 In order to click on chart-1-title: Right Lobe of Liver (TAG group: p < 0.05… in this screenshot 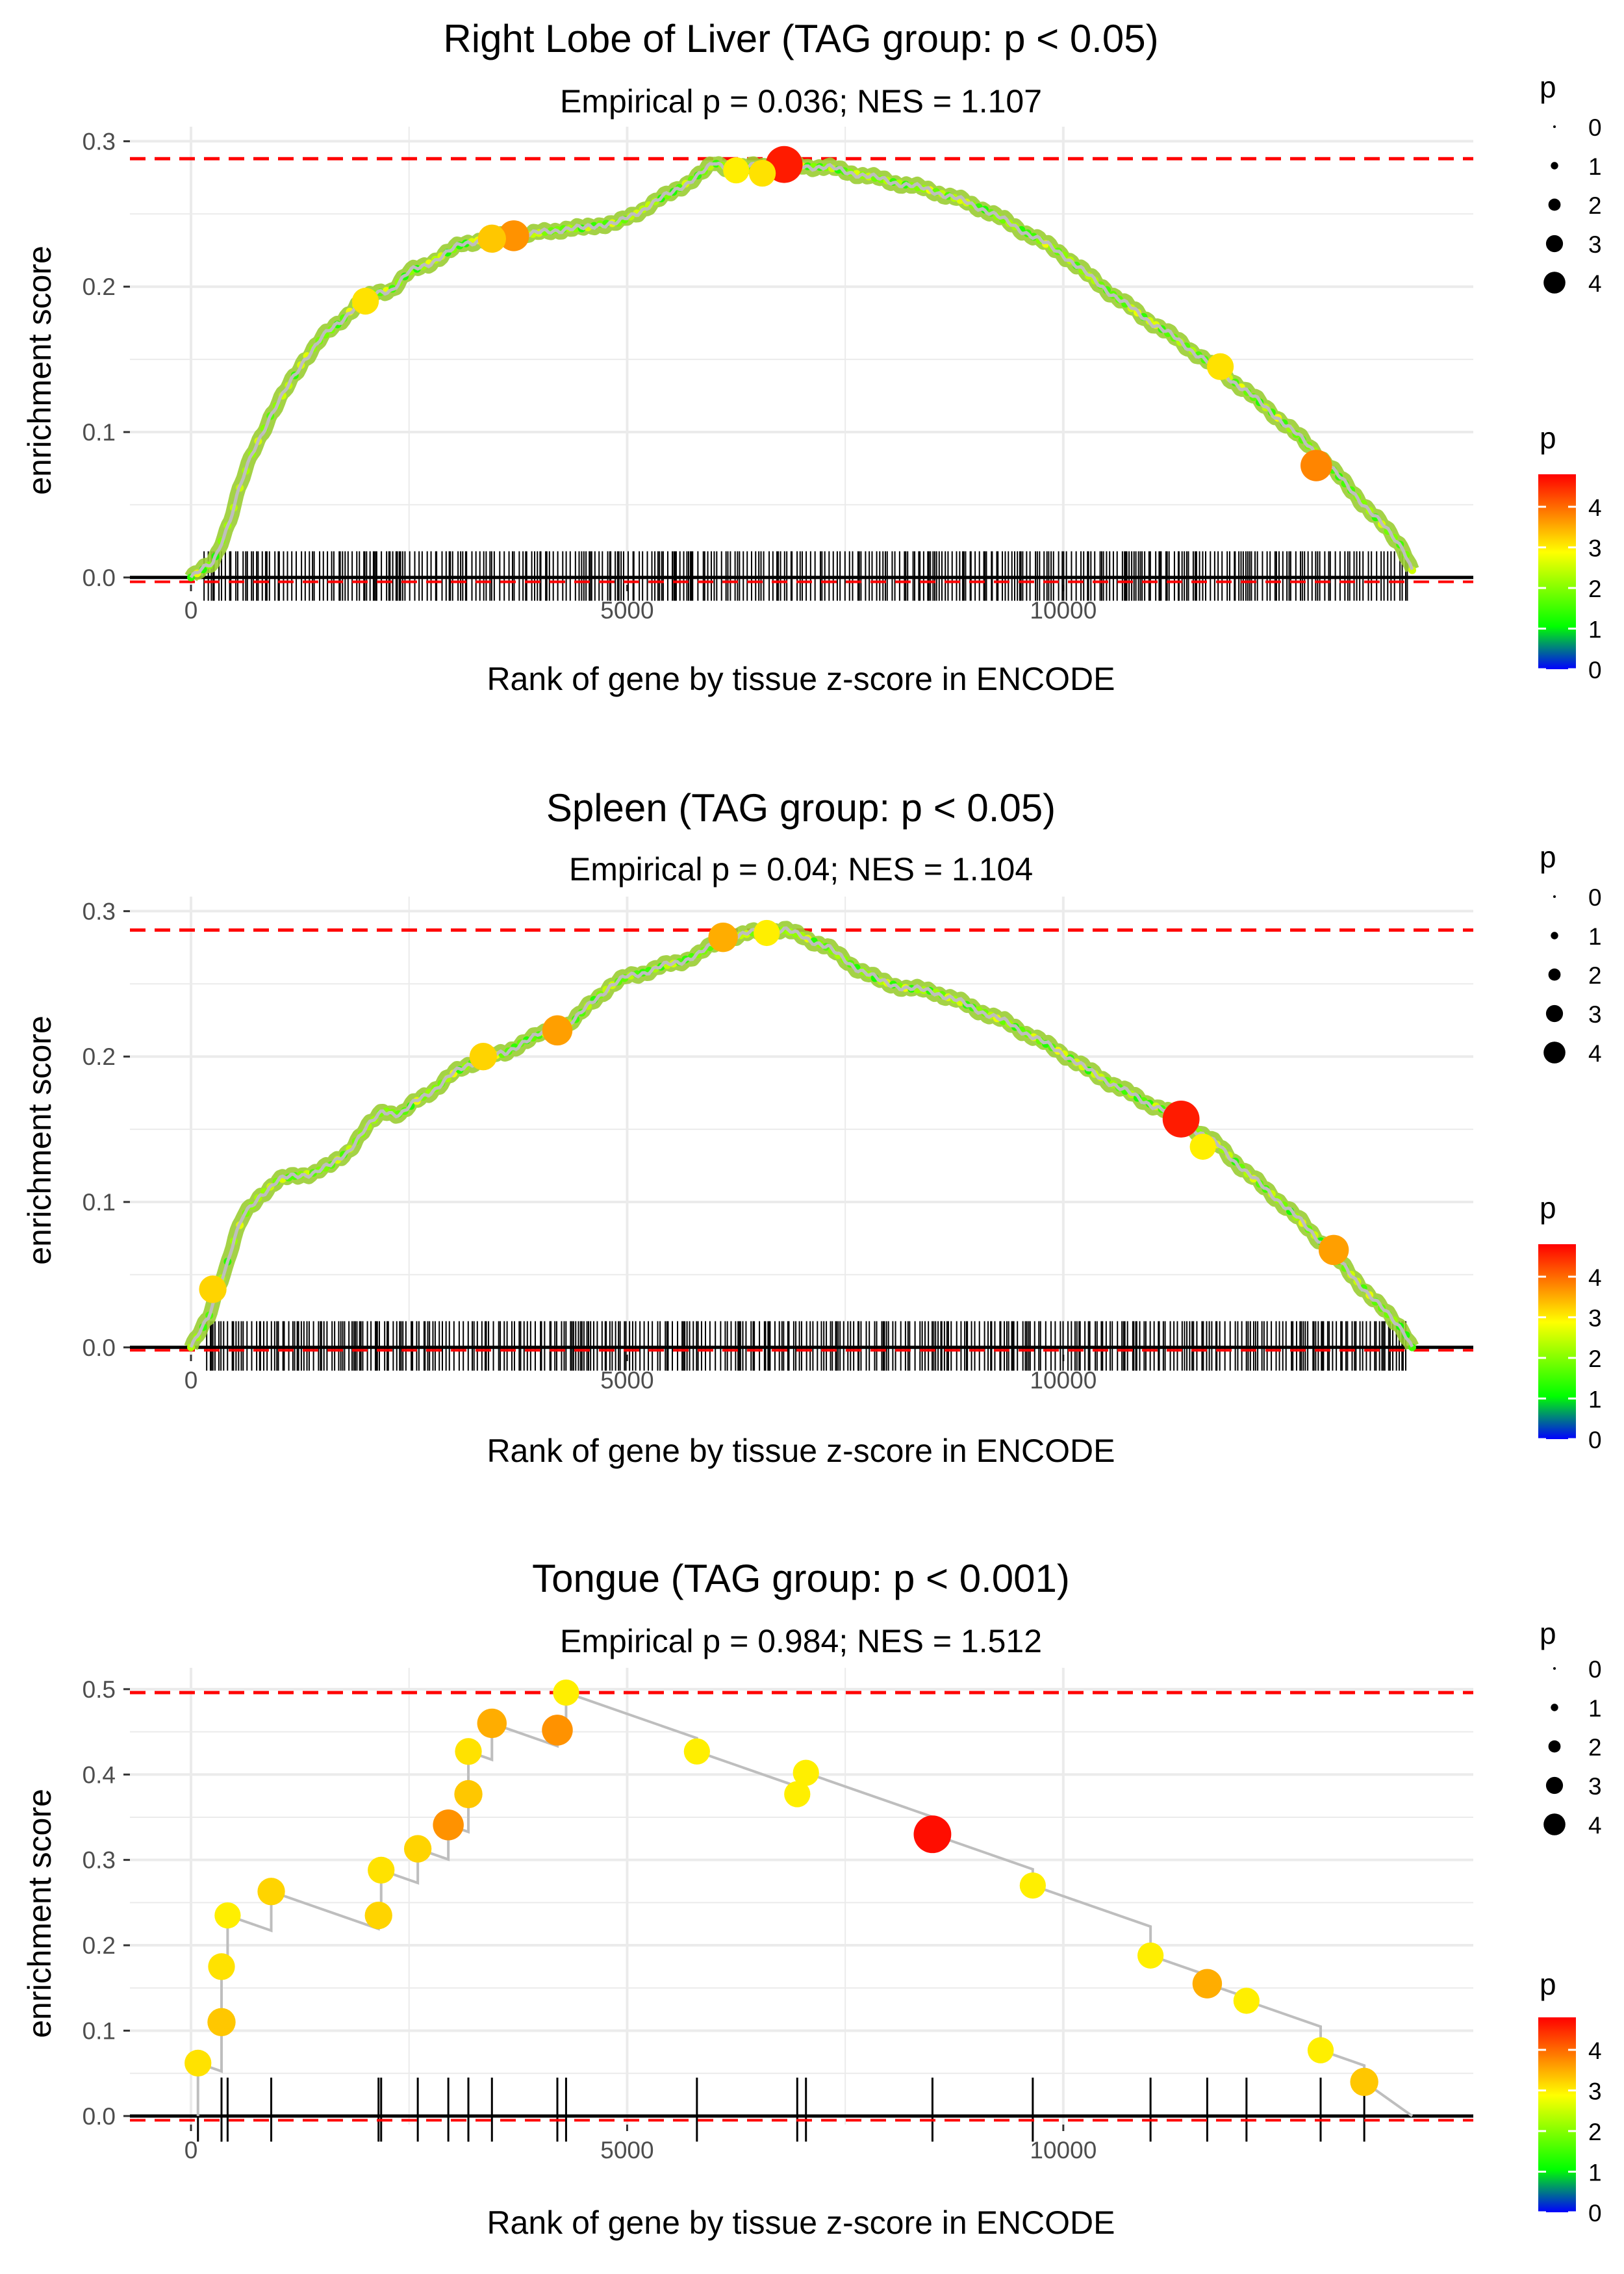, I will do `click(800, 38)`.